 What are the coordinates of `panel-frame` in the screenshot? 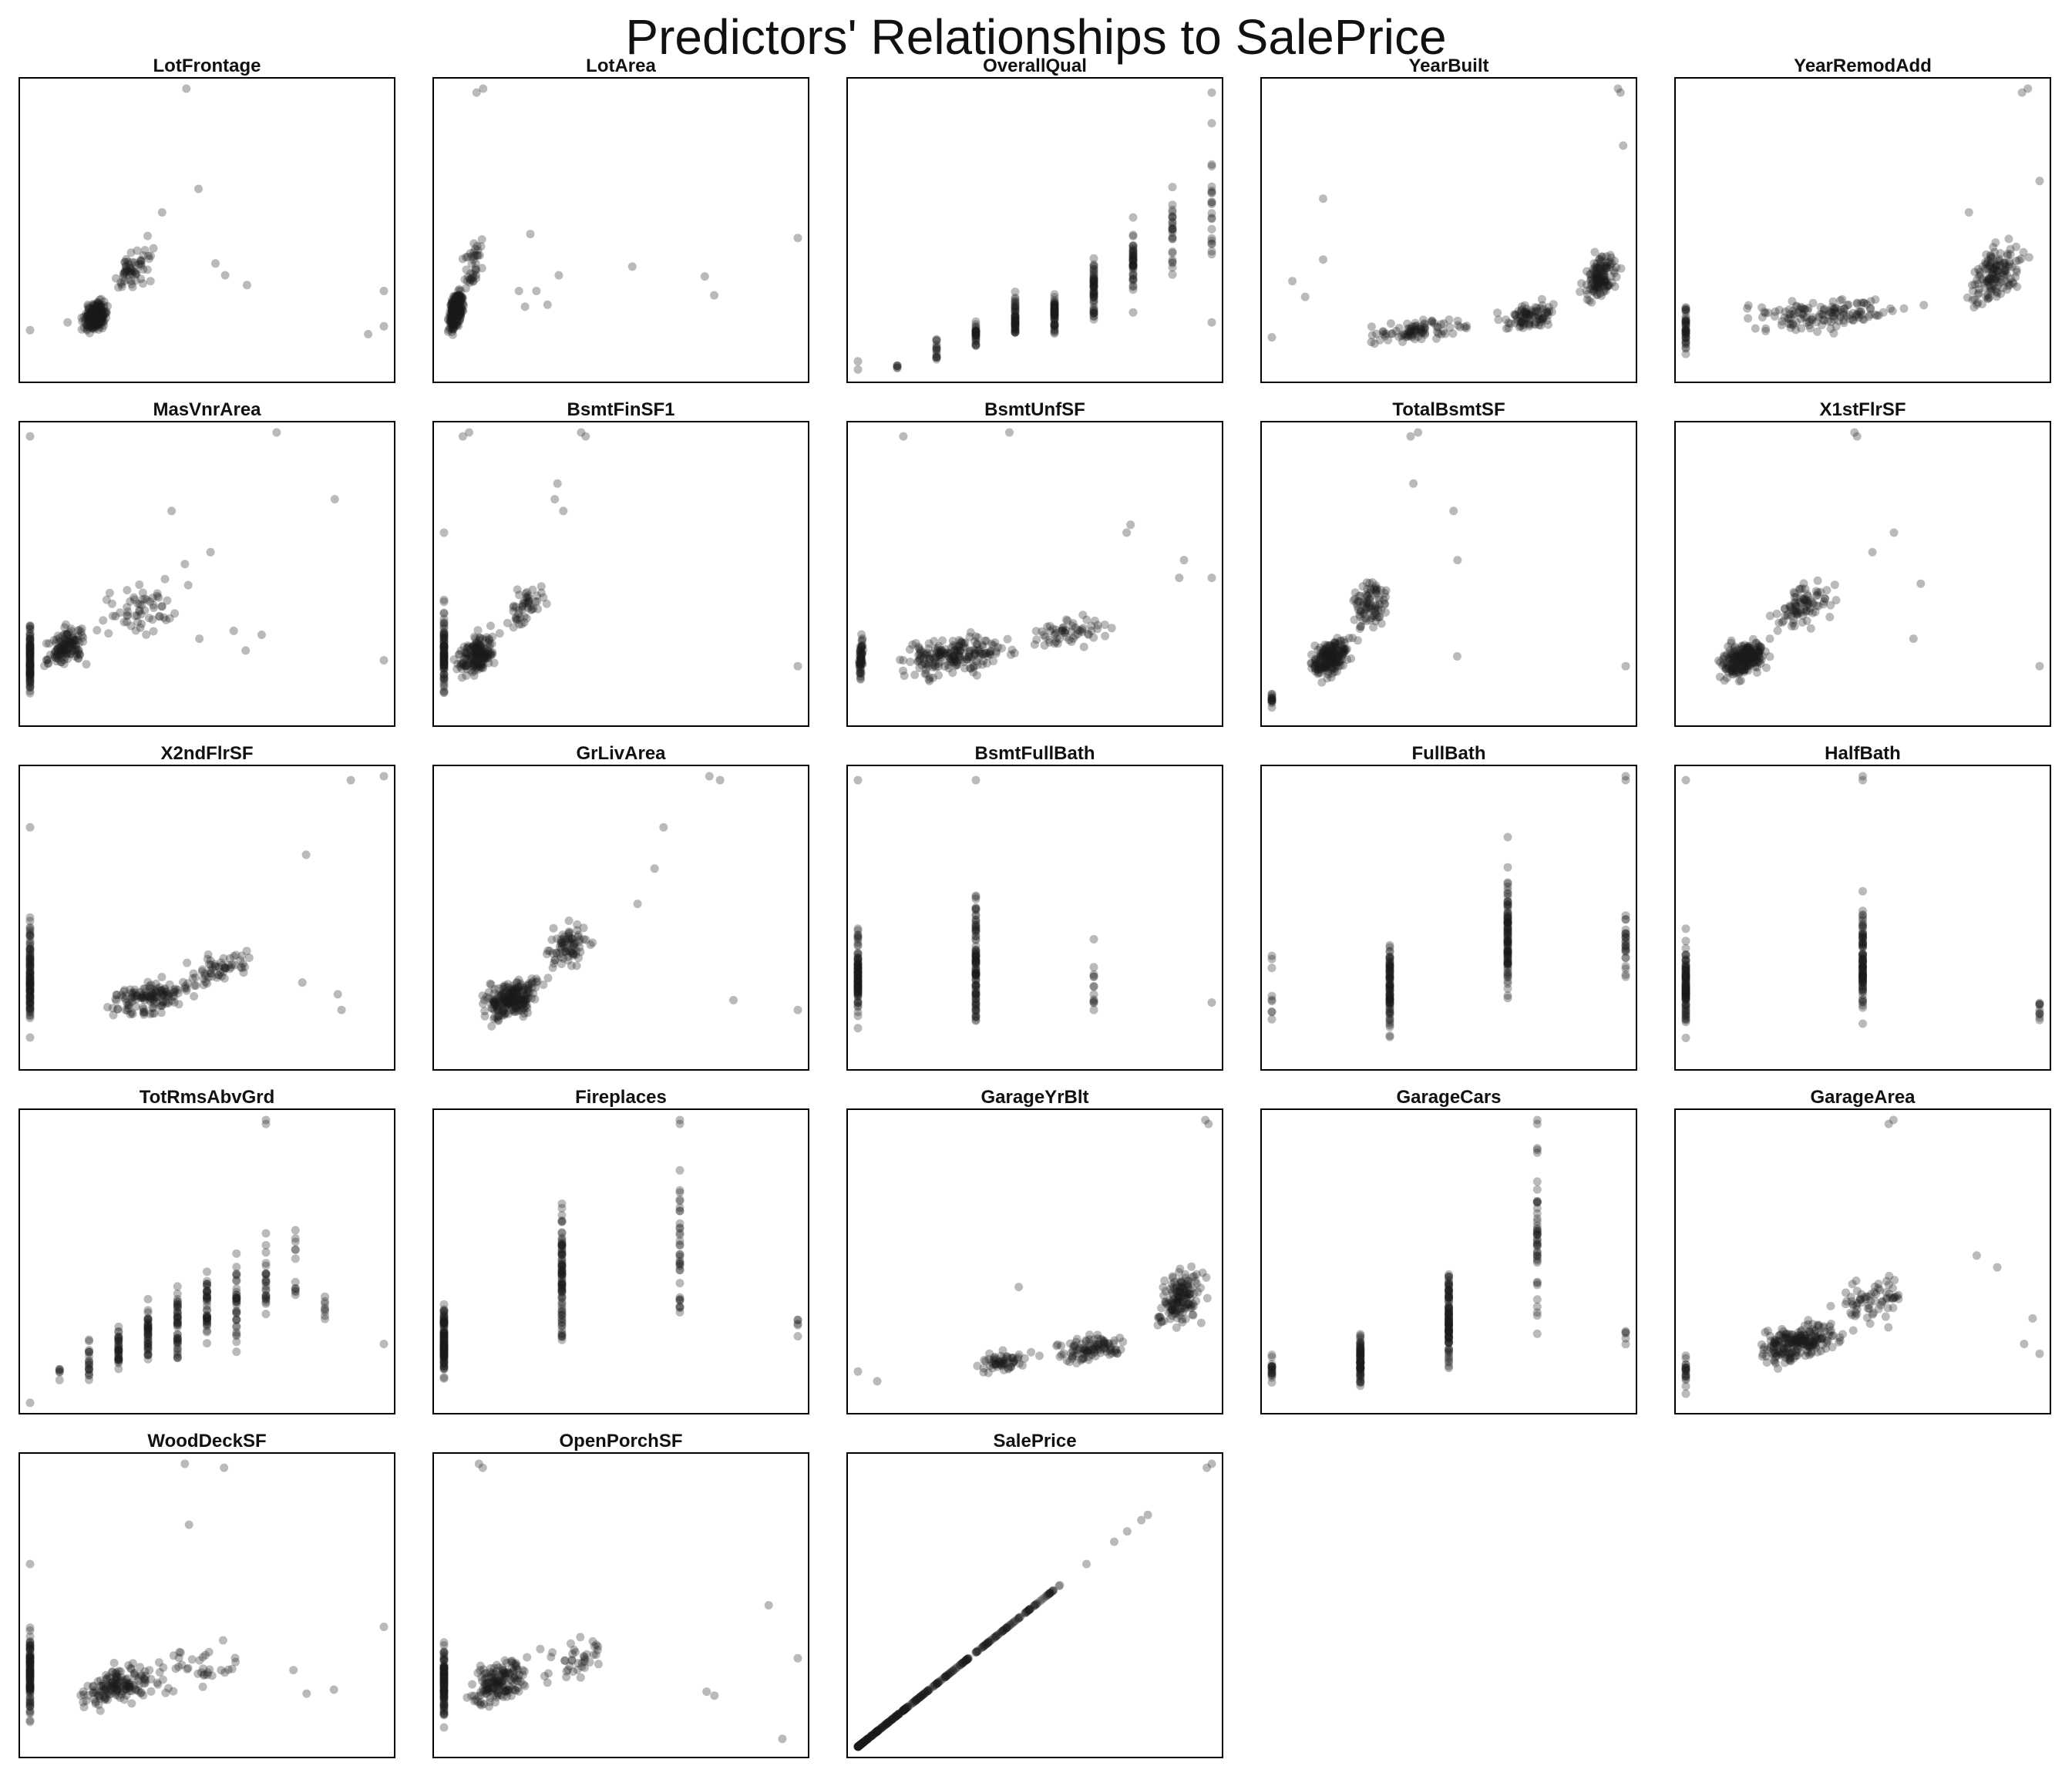 It's located at (207, 230).